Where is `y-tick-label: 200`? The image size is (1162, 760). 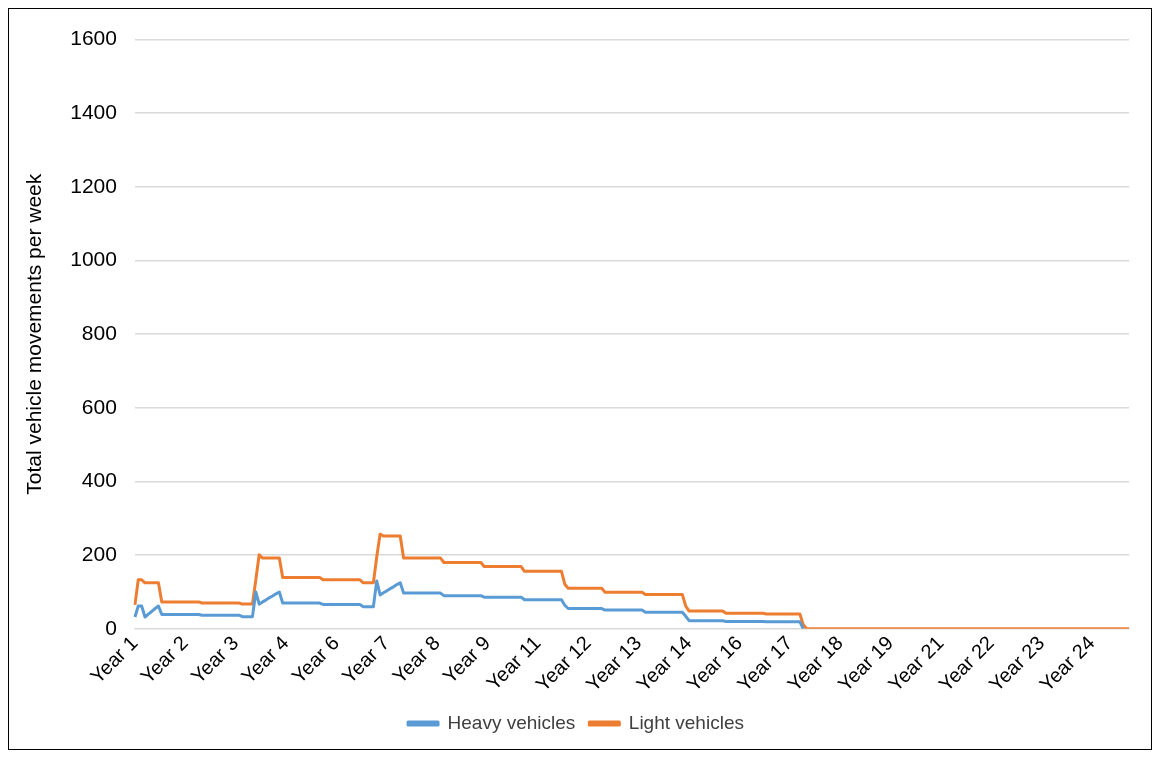 y-tick-label: 200 is located at coordinates (99, 553).